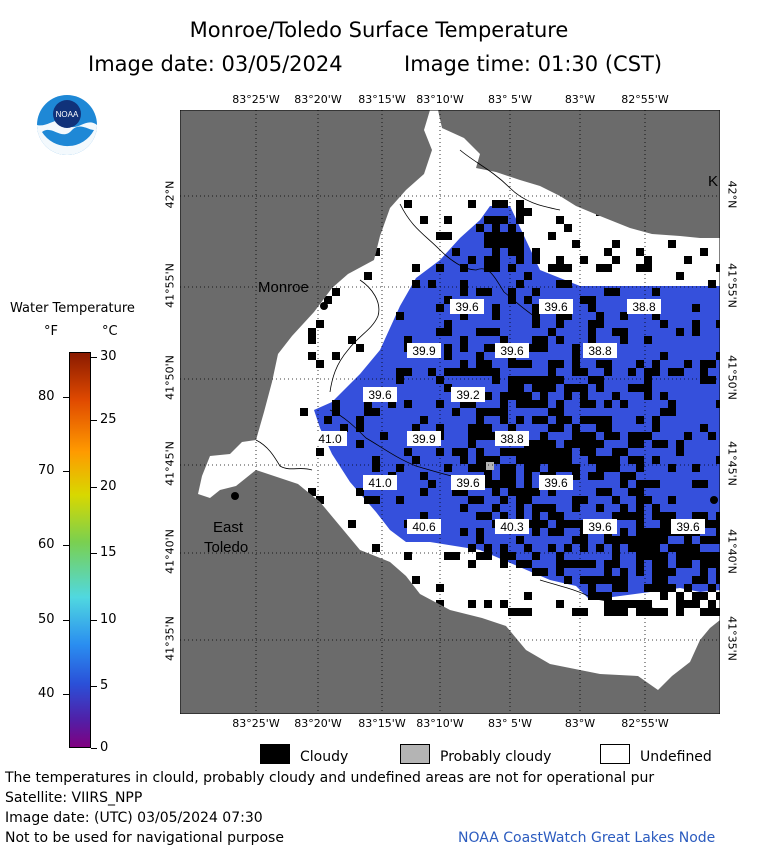  Describe the element at coordinates (94, 553) in the screenshot. I see `c-tick-mark` at that location.